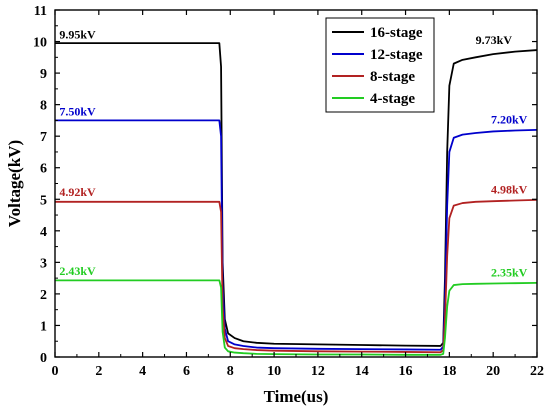  Describe the element at coordinates (77, 34) in the screenshot. I see `annotation-label: 9.95kV` at that location.